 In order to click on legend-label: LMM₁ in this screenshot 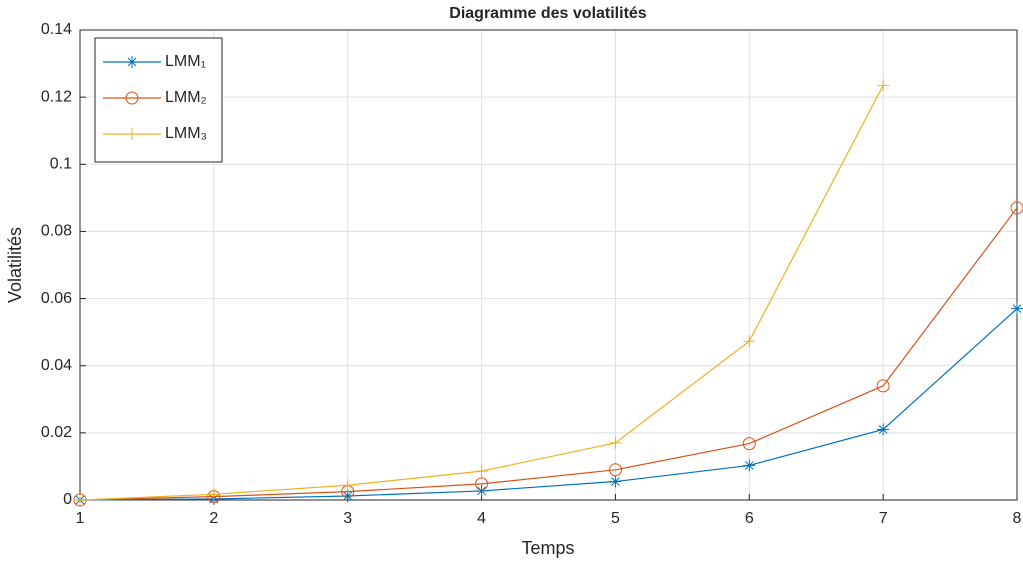, I will do `click(185, 61)`.